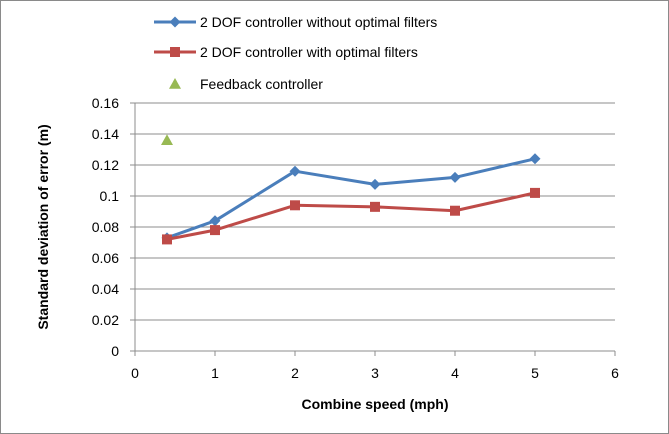 The width and height of the screenshot is (669, 434). I want to click on legend-entry-3: Feedback controller, so click(246, 84).